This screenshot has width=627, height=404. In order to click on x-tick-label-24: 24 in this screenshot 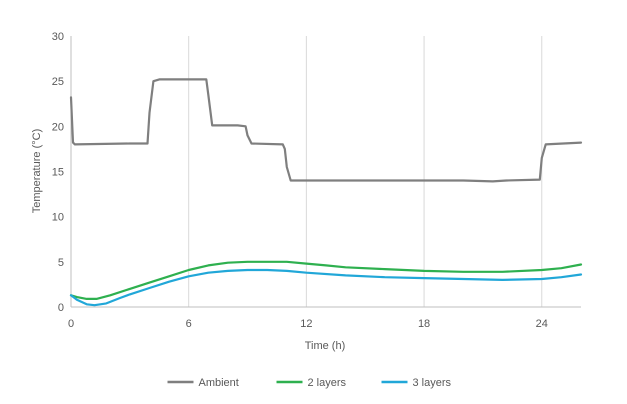, I will do `click(542, 324)`.